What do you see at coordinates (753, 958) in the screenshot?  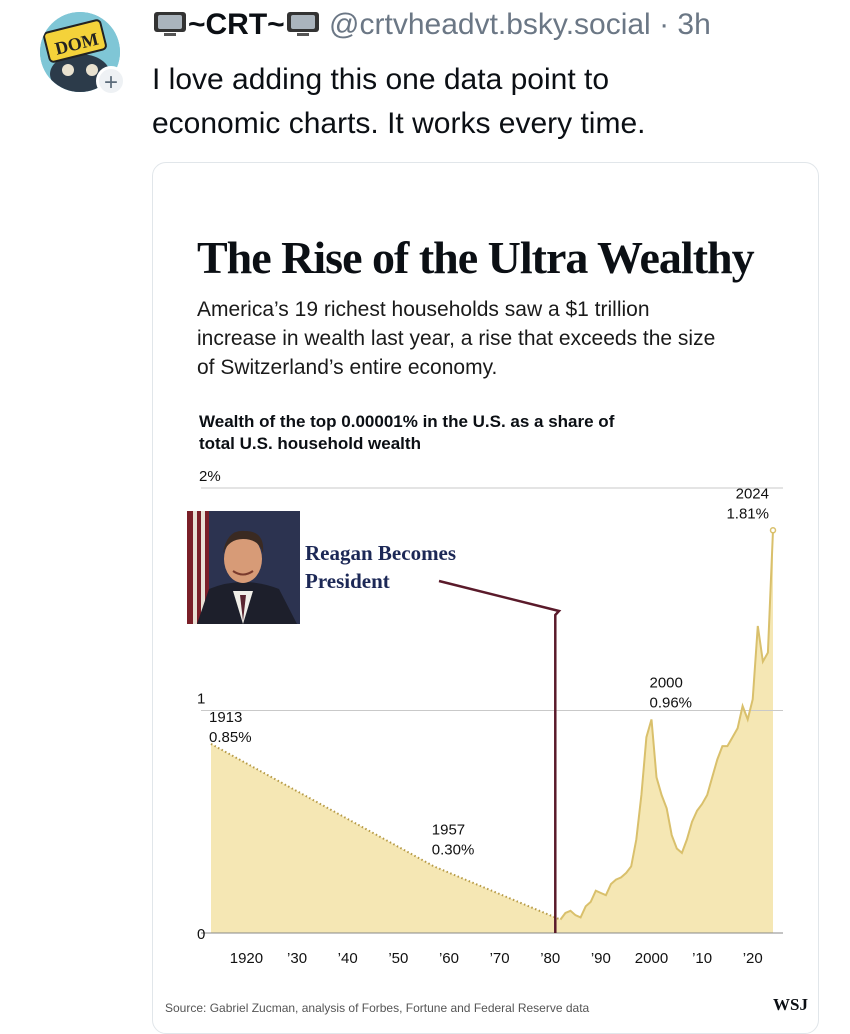 I see `x-tick-label: ’20` at bounding box center [753, 958].